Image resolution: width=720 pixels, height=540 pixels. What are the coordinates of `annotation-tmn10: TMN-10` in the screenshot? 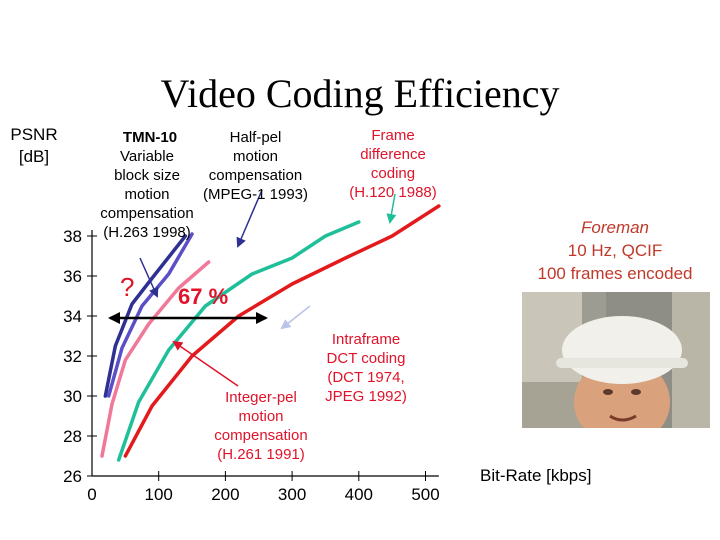 It's located at (150, 137).